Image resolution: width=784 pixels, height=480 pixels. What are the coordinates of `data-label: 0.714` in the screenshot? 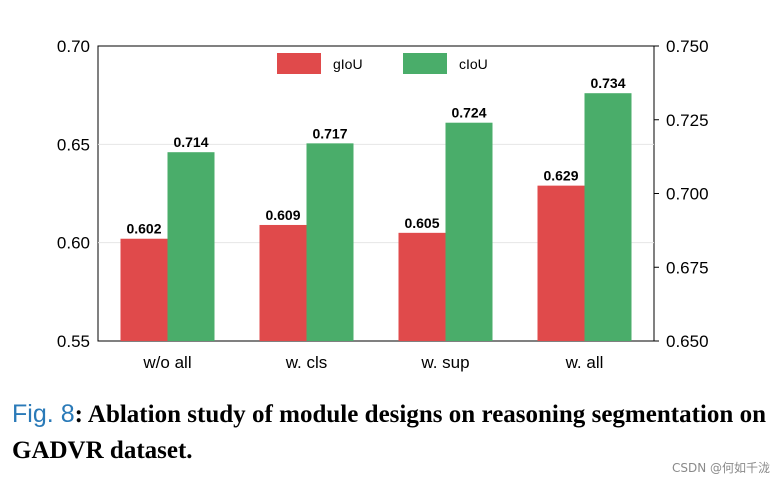 It's located at (190, 142).